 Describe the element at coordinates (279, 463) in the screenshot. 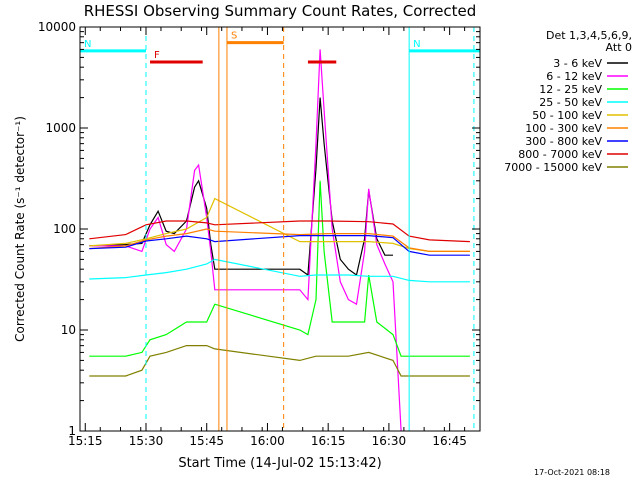

I see `x-axis-label: Start Time (14-Jul-02 15:13:42)` at that location.